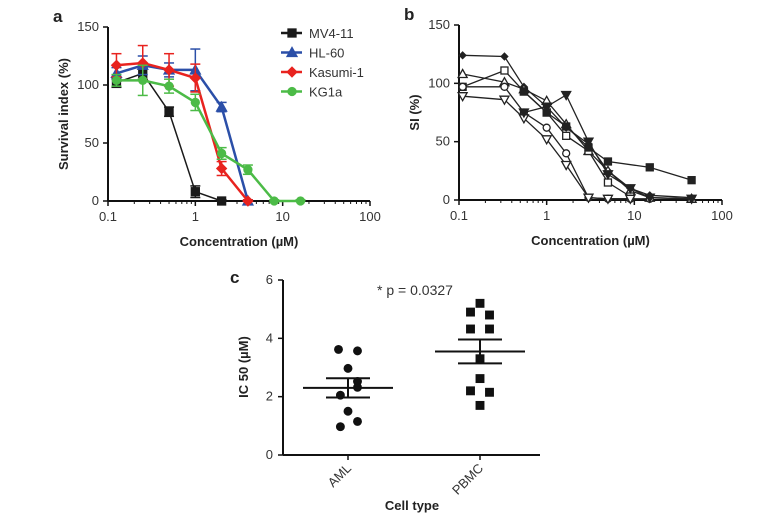 This screenshot has height=525, width=780. Describe the element at coordinates (326, 92) in the screenshot. I see `legend-label: KG1a` at that location.